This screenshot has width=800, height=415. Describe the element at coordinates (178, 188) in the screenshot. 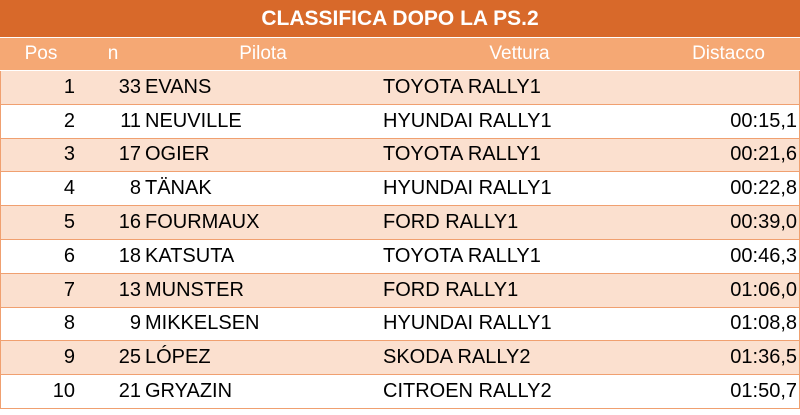

I see `cell-pilota: TÄNAK` at that location.